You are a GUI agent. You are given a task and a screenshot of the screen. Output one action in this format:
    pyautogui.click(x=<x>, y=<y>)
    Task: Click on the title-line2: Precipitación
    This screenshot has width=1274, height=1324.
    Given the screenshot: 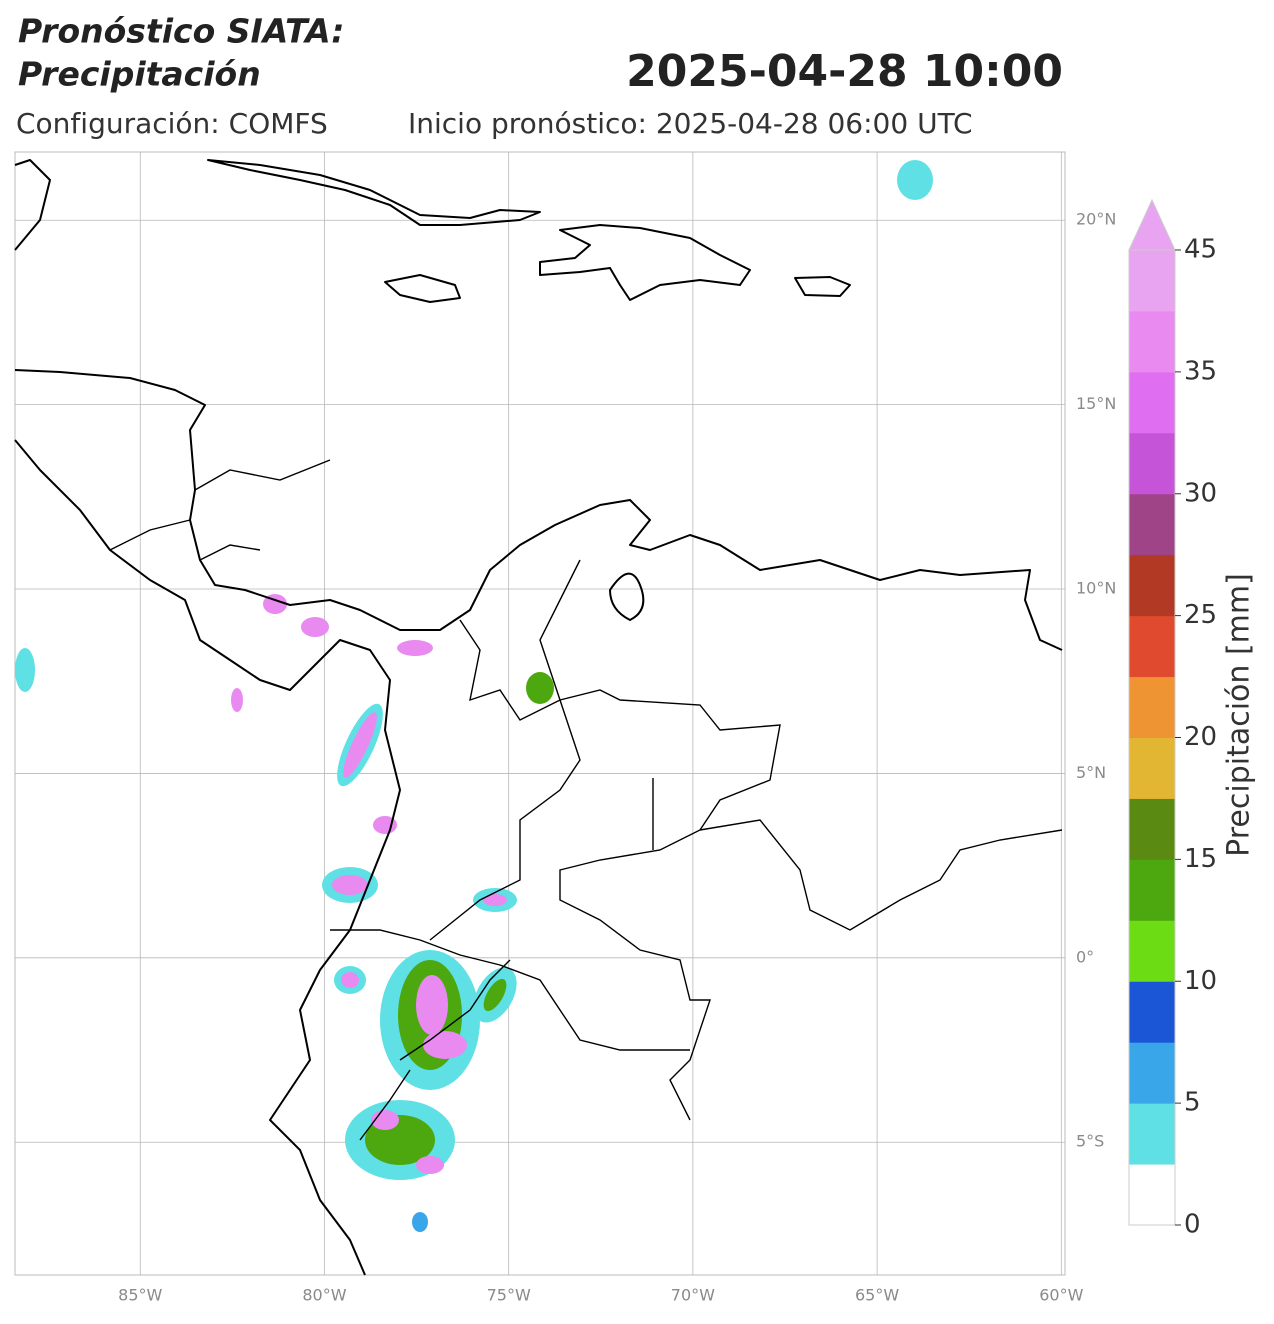 What is the action you would take?
    pyautogui.click(x=139, y=74)
    